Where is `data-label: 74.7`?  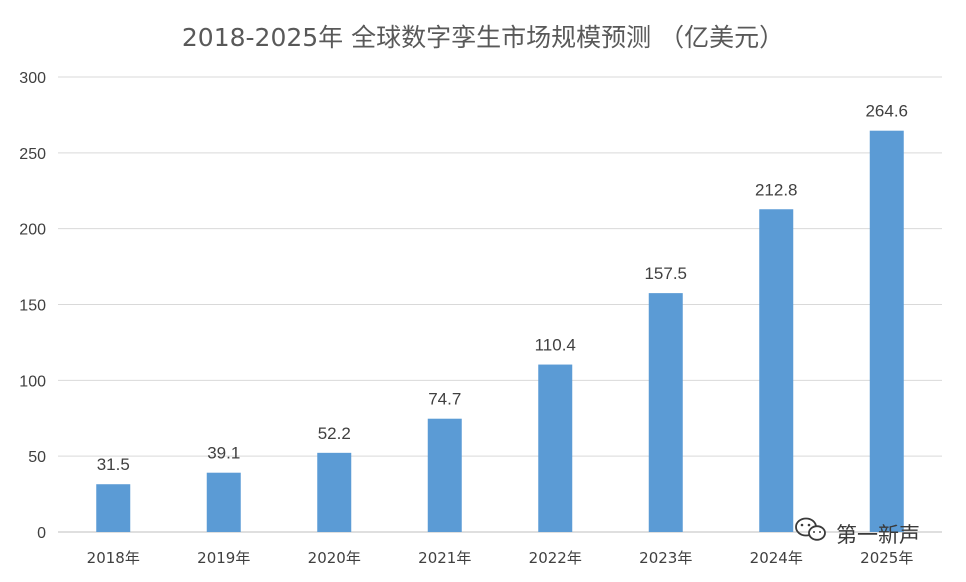 data-label: 74.7 is located at coordinates (444, 399).